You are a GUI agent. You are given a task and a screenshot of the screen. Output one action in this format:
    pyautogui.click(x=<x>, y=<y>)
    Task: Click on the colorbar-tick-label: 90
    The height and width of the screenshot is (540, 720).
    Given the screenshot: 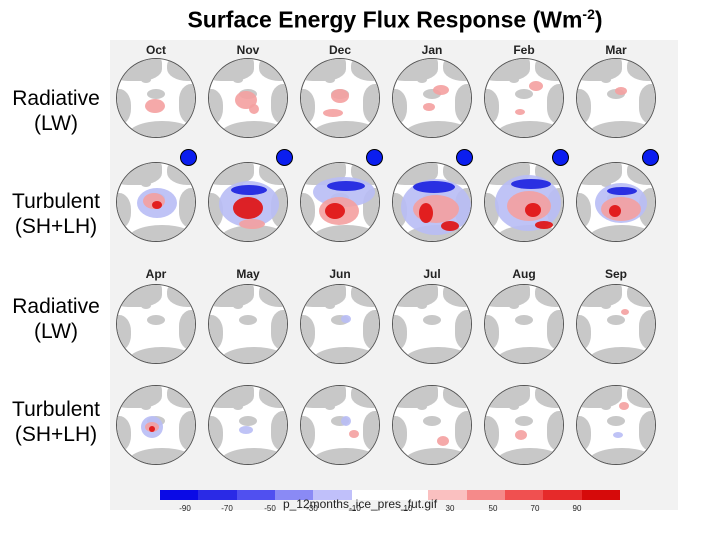 What is the action you would take?
    pyautogui.click(x=577, y=508)
    